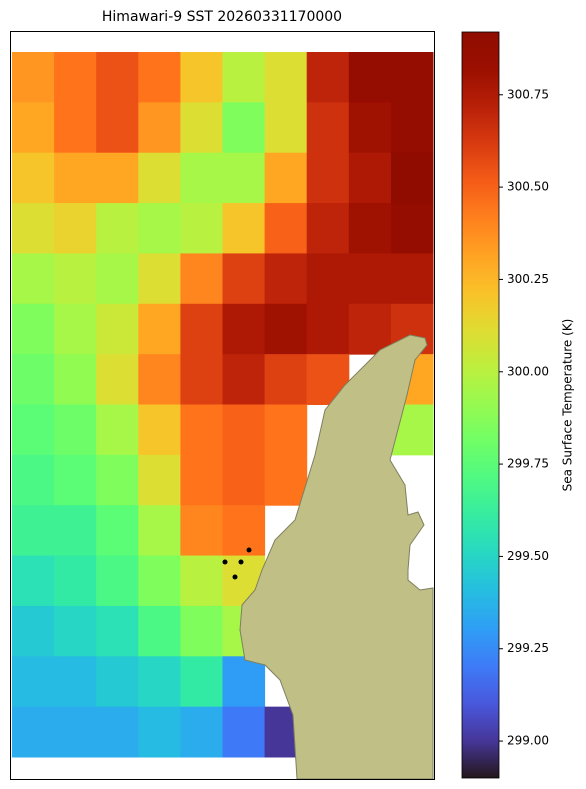 This screenshot has height=789, width=586. I want to click on colorbar-tick-label: 300.25, so click(528, 279).